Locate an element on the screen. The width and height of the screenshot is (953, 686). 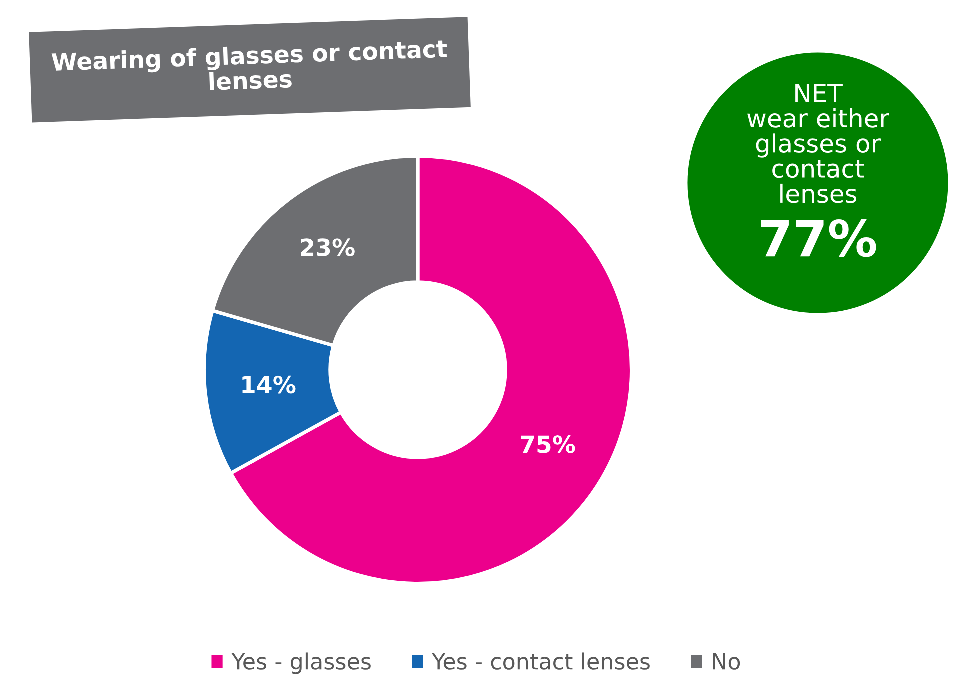
legend-label: Yes - glasses is located at coordinates (301, 663).